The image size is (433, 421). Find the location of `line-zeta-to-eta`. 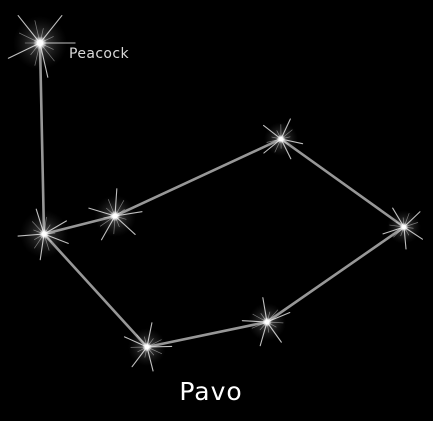

line-zeta-to-eta is located at coordinates (335, 274).